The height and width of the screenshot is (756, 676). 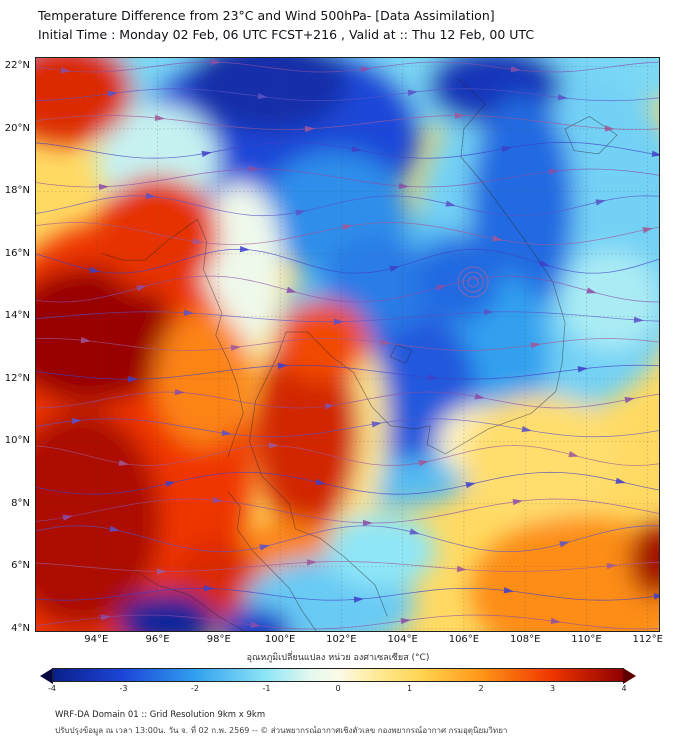 What do you see at coordinates (16, 345) in the screenshot?
I see `latitude-axis: 22°N 20°N 18°N 16°N 14°N 12°N 10°N 8°N 6°N 4°N` at bounding box center [16, 345].